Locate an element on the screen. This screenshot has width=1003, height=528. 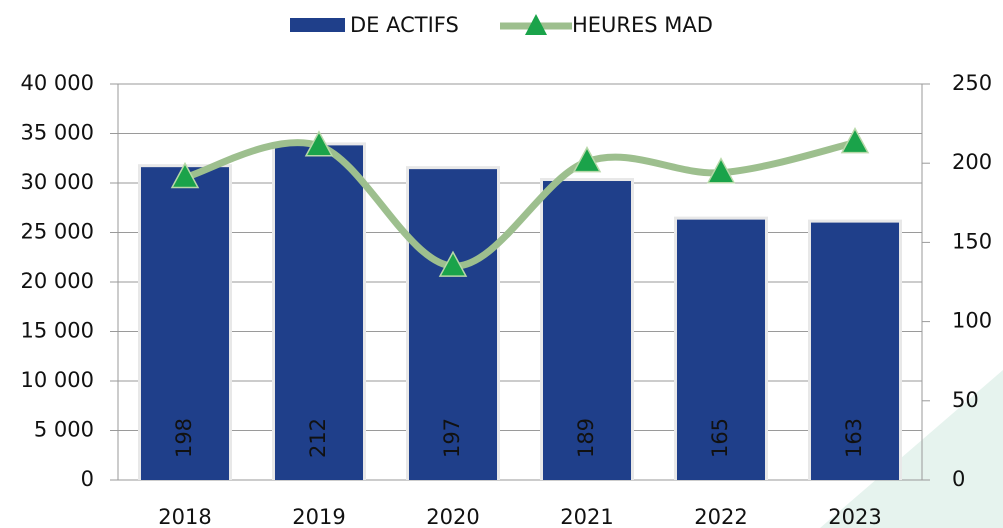
y-tick-label: 10 000 is located at coordinates (57, 380).